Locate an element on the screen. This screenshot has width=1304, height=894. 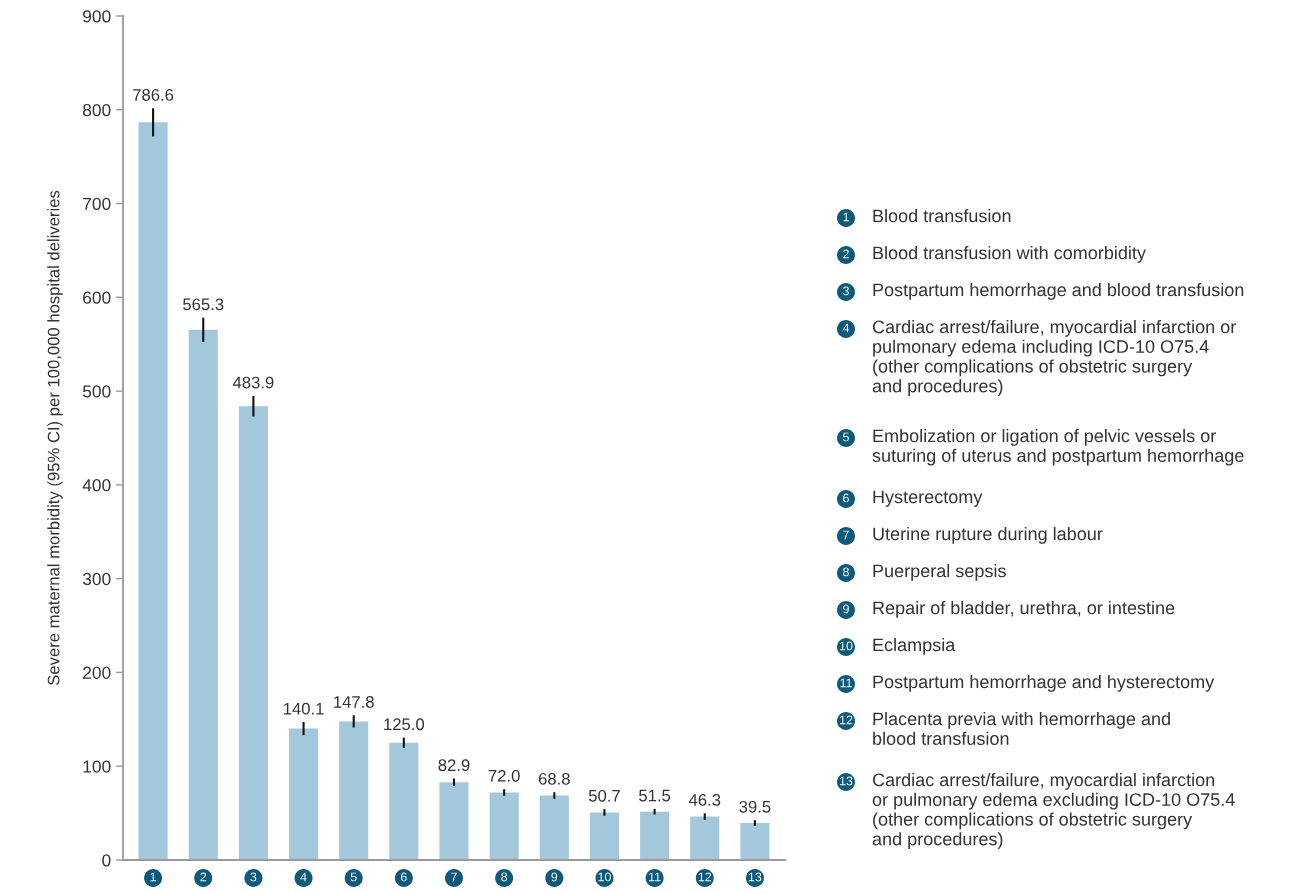
data-label: 140.1 is located at coordinates (303, 708).